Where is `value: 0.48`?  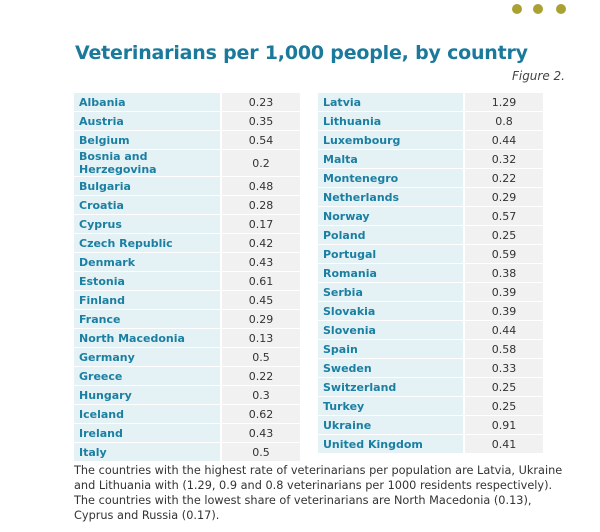
value: 0.48 is located at coordinates (260, 186).